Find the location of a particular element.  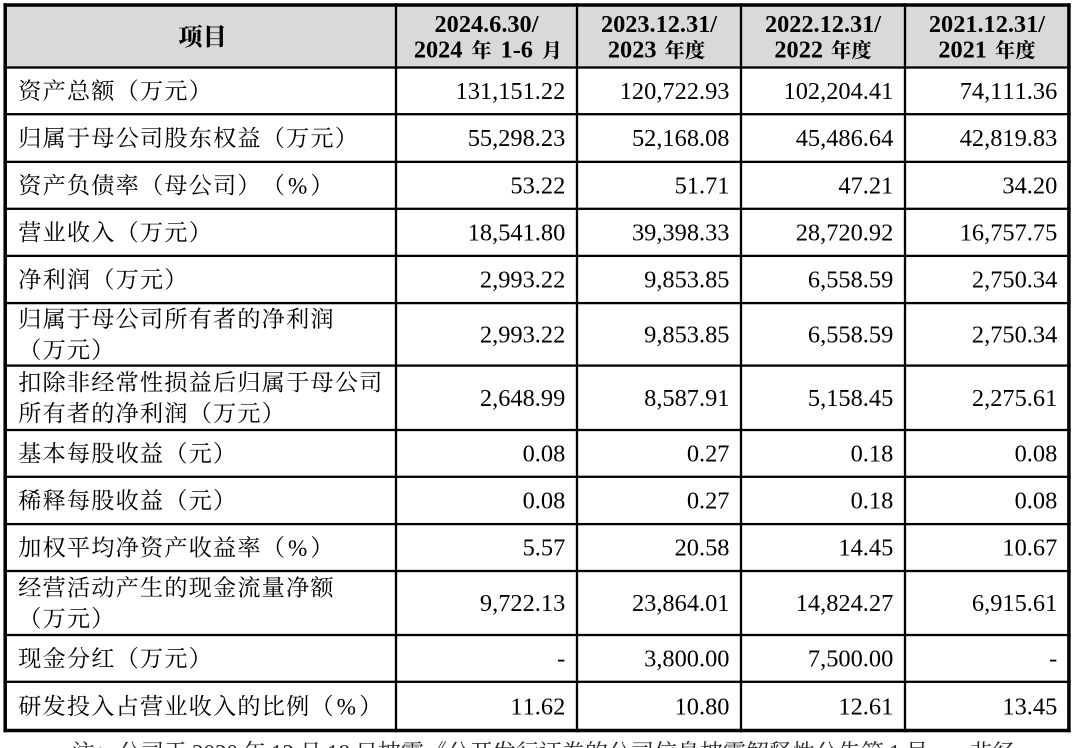

svg-text: 2,275.61 is located at coordinates (1014, 398).